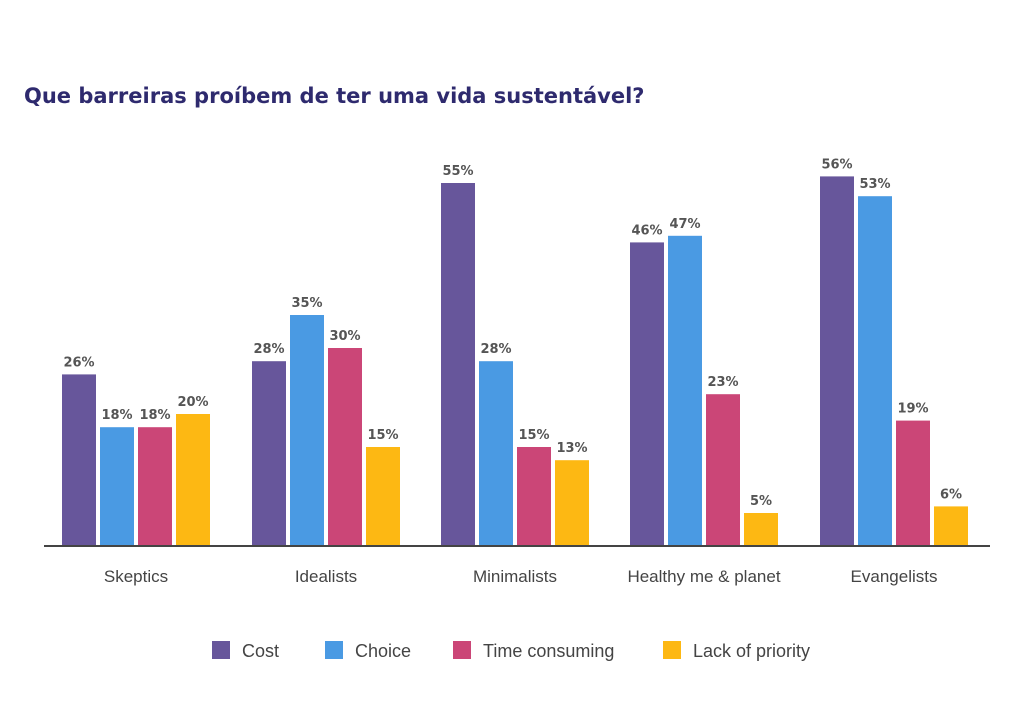  What do you see at coordinates (836, 164) in the screenshot?
I see `value-label: 56%` at bounding box center [836, 164].